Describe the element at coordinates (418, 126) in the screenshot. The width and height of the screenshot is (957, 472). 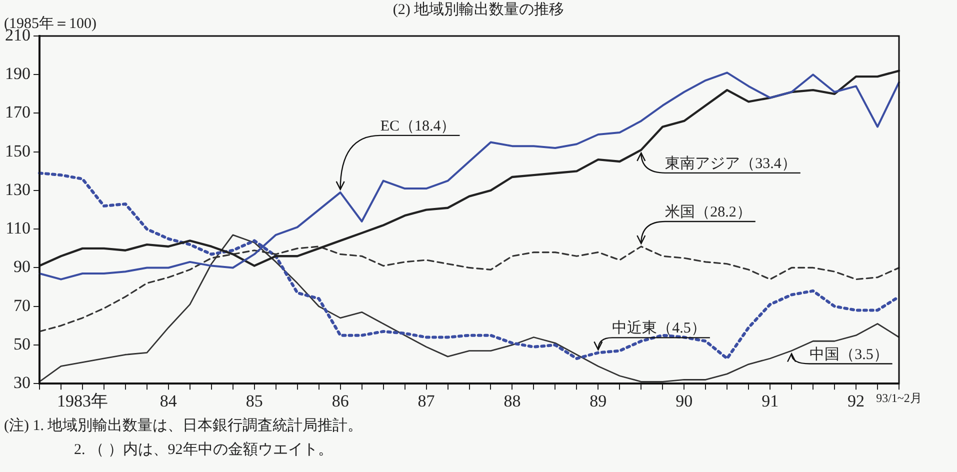
I see `series-label: EC（18.4）` at that location.